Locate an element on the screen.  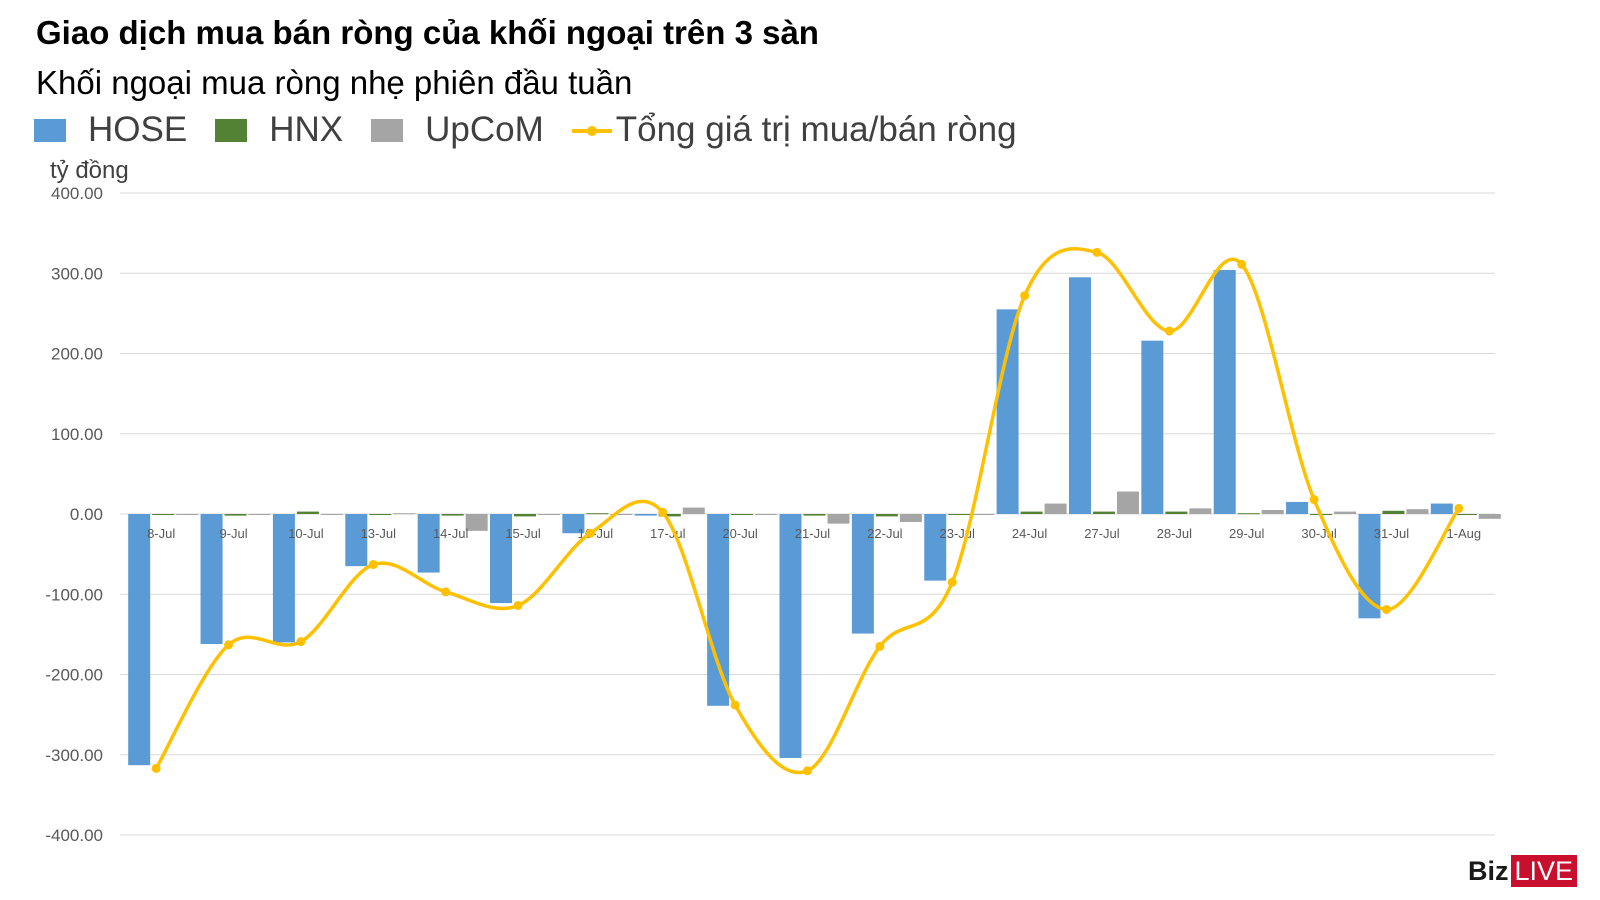
bar-hose-22-Jul is located at coordinates (862, 574).